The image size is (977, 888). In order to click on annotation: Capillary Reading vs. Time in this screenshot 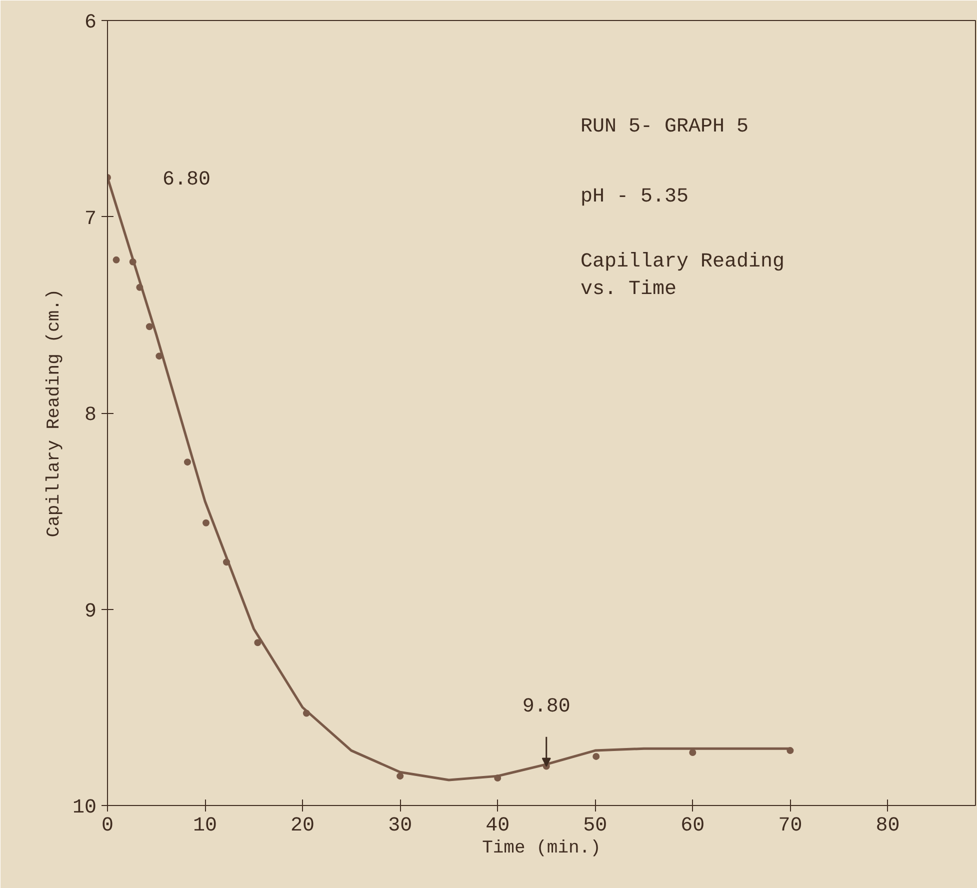, I will do `click(682, 276)`.